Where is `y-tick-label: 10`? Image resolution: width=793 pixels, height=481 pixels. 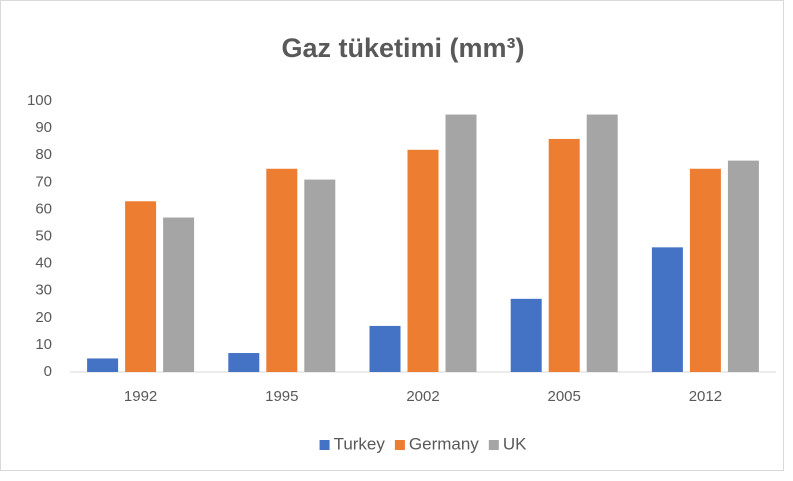 y-tick-label: 10 is located at coordinates (43, 344).